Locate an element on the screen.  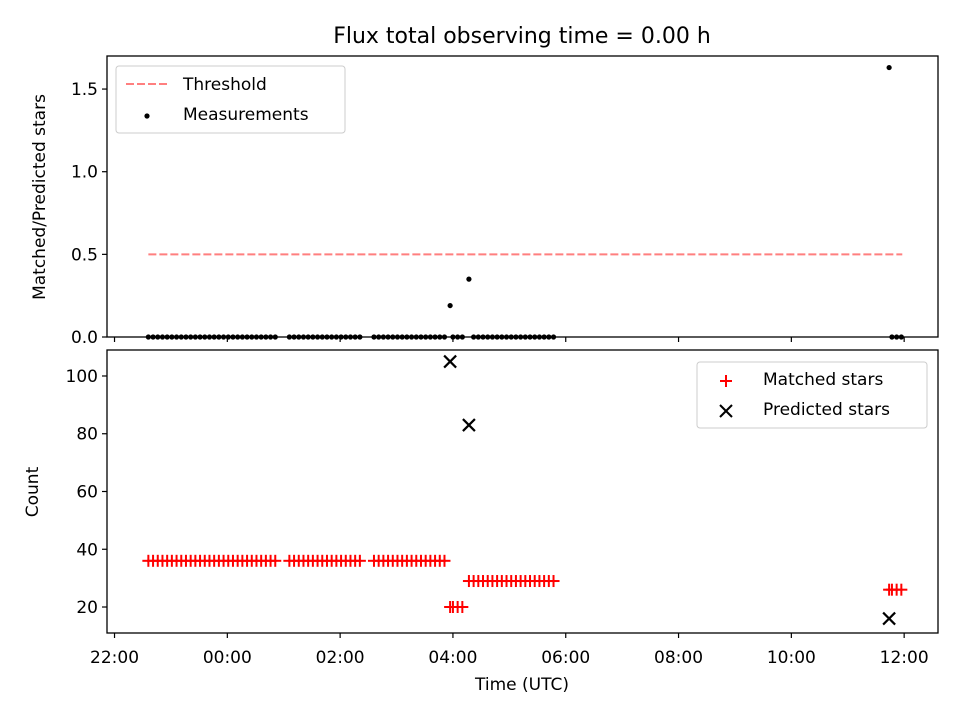
bottom-y-tick-label: 20 is located at coordinates (87, 608).